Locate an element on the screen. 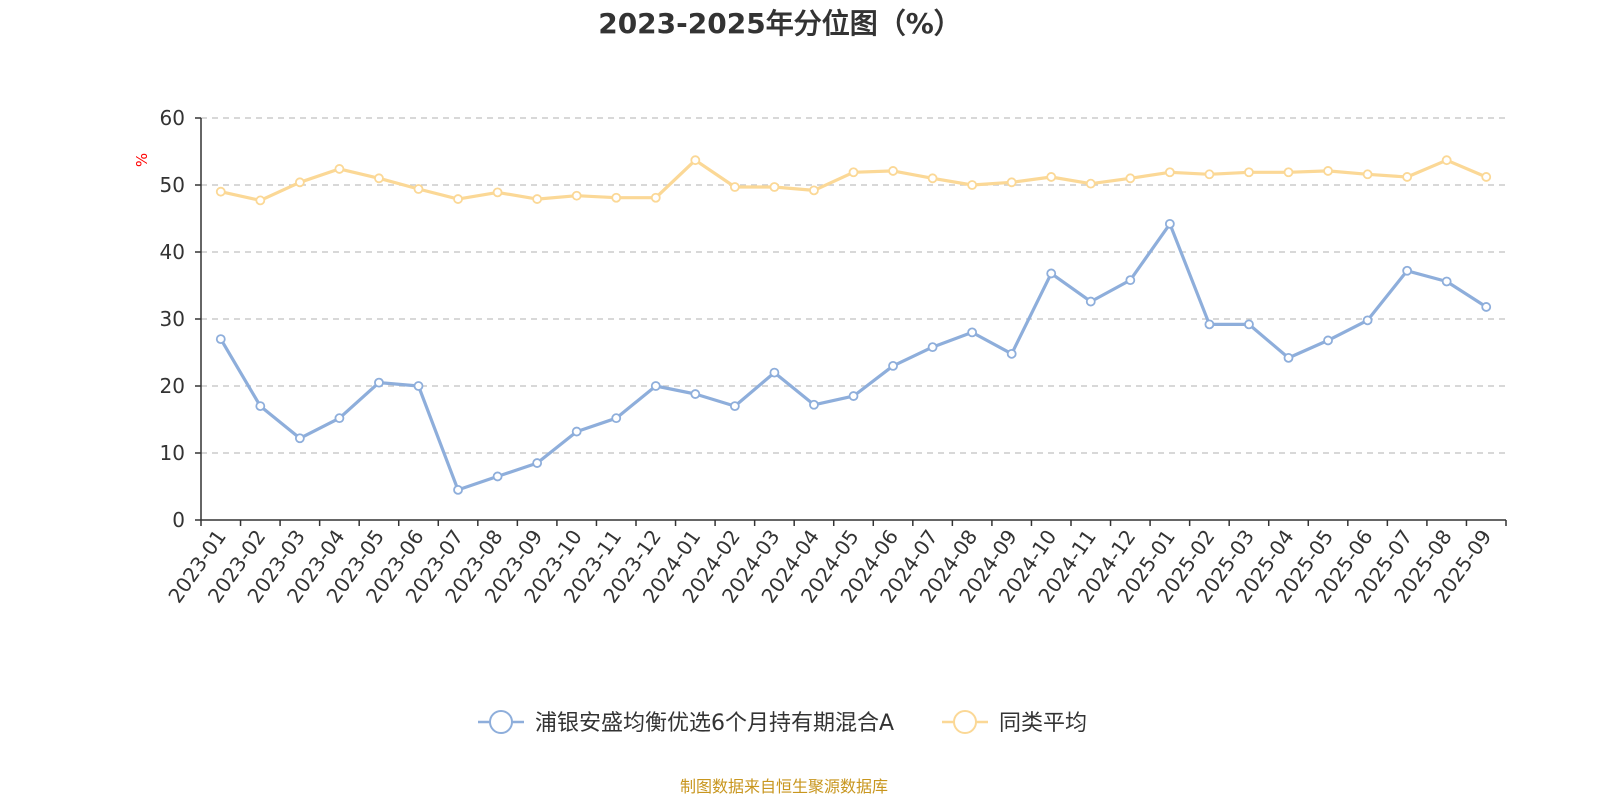  y-axis-ticks: 0 10 20 30 40 50 60 is located at coordinates (180, 319).